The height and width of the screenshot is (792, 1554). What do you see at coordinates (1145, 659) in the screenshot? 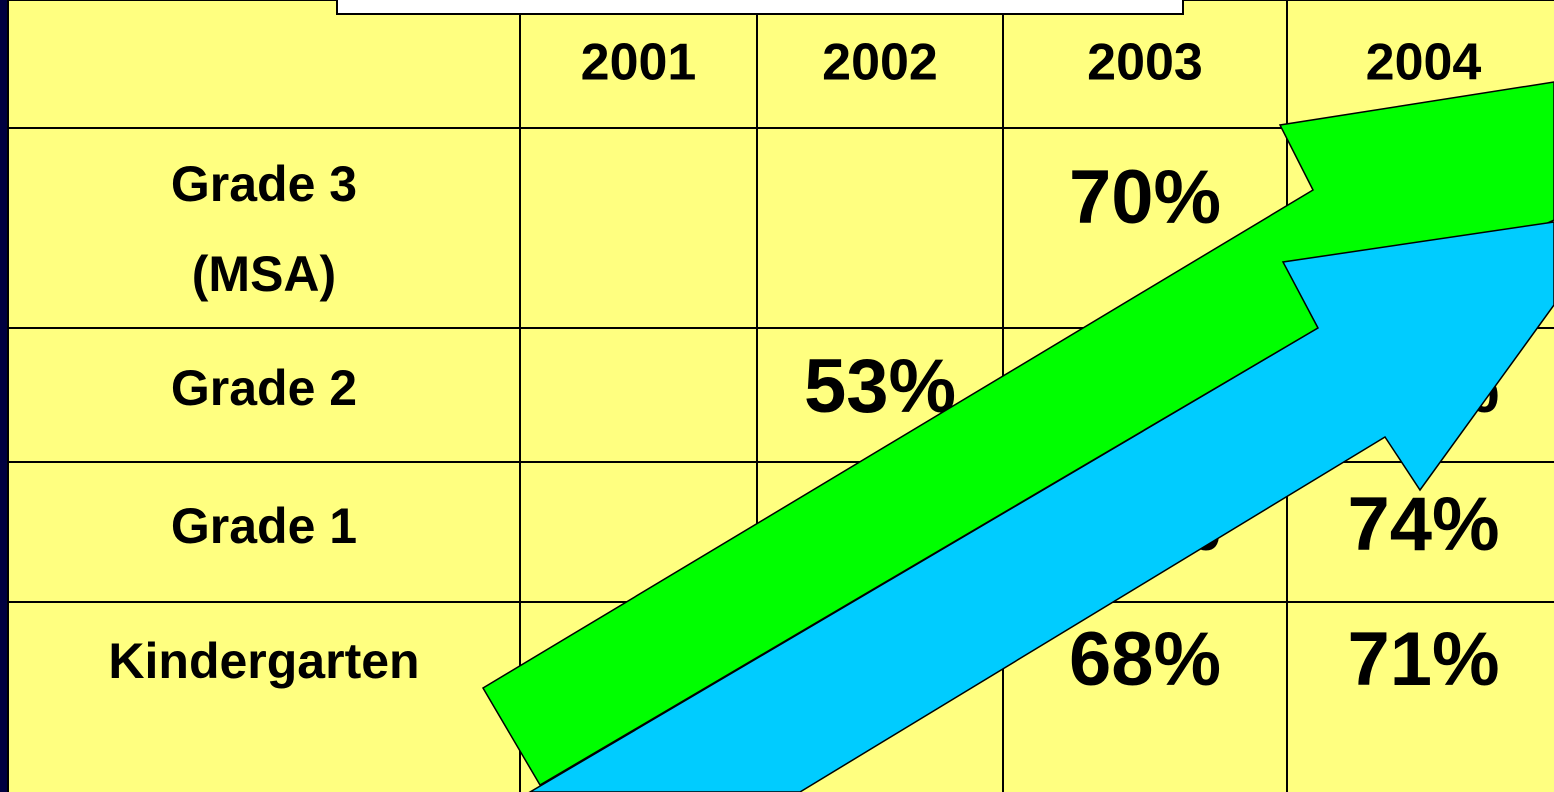
I see `cell-value: 68%` at bounding box center [1145, 659].